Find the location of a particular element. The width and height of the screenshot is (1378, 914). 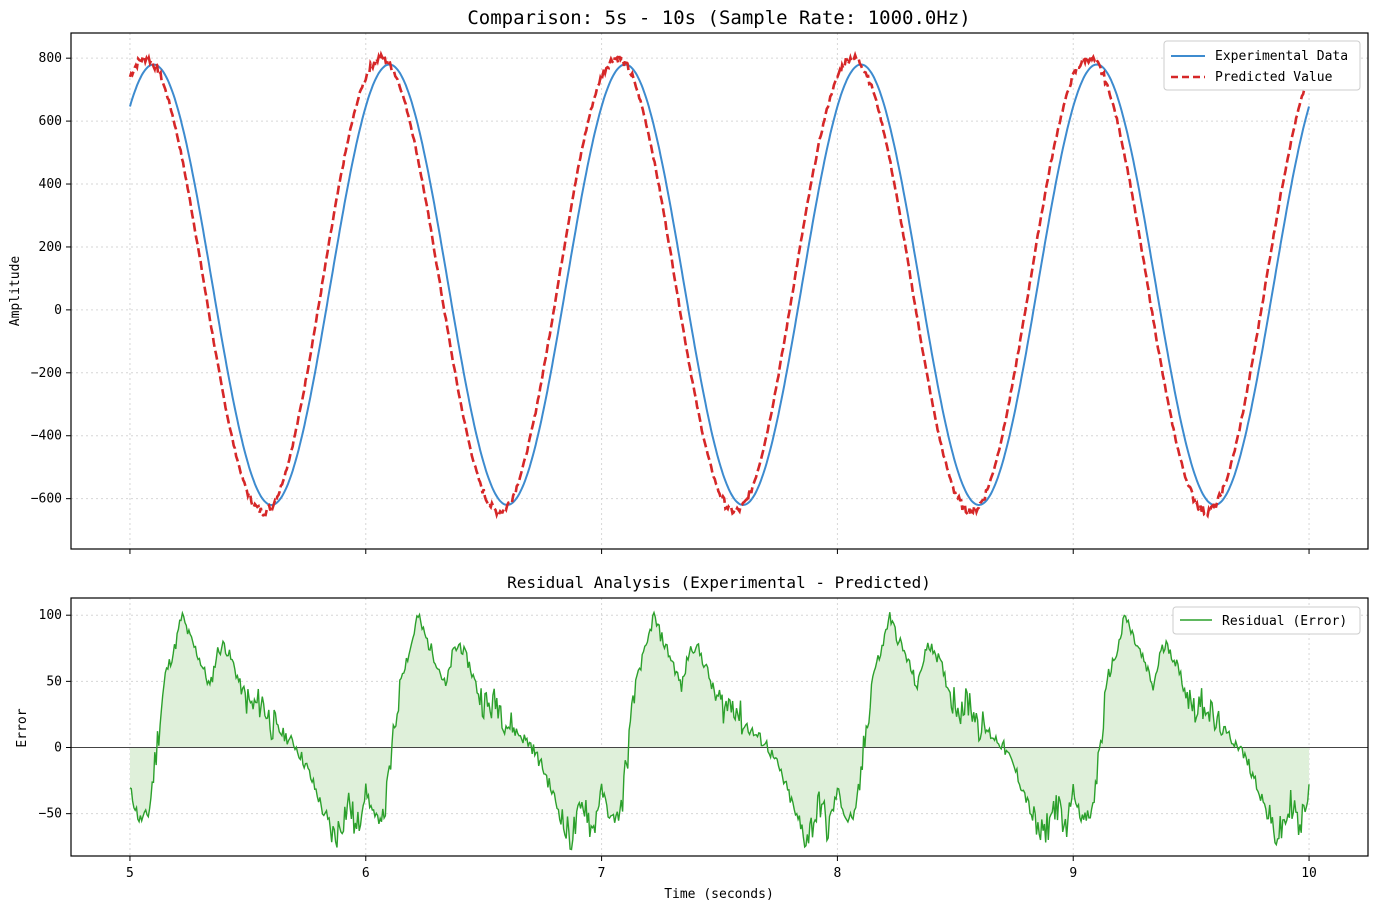

top-chart-ylabel: Amplitude is located at coordinates (15, 291).